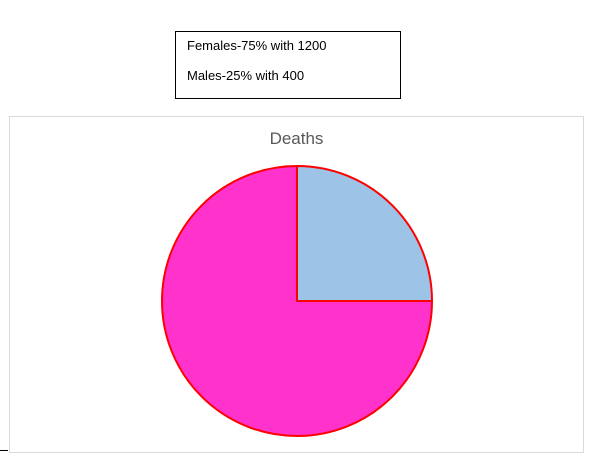  Describe the element at coordinates (365, 233) in the screenshot. I see `pie-slice-males` at that location.